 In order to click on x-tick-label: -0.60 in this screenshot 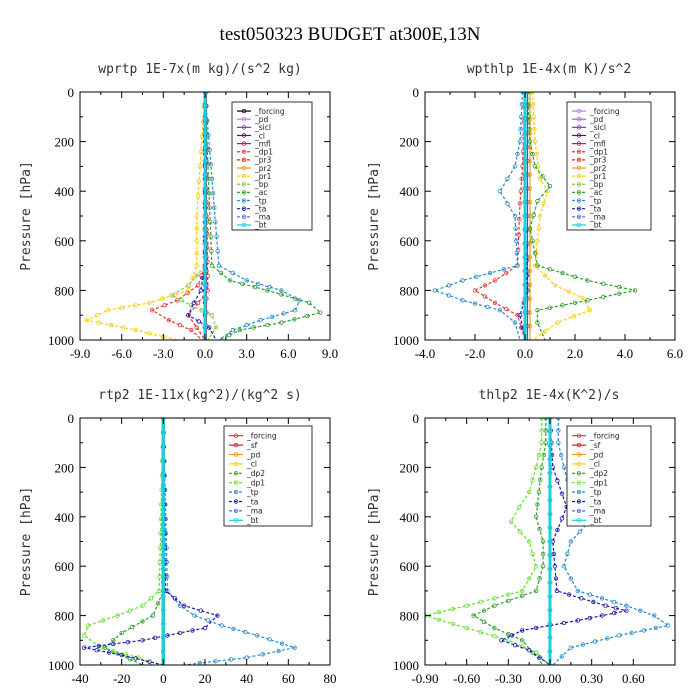, I will do `click(466, 678)`.